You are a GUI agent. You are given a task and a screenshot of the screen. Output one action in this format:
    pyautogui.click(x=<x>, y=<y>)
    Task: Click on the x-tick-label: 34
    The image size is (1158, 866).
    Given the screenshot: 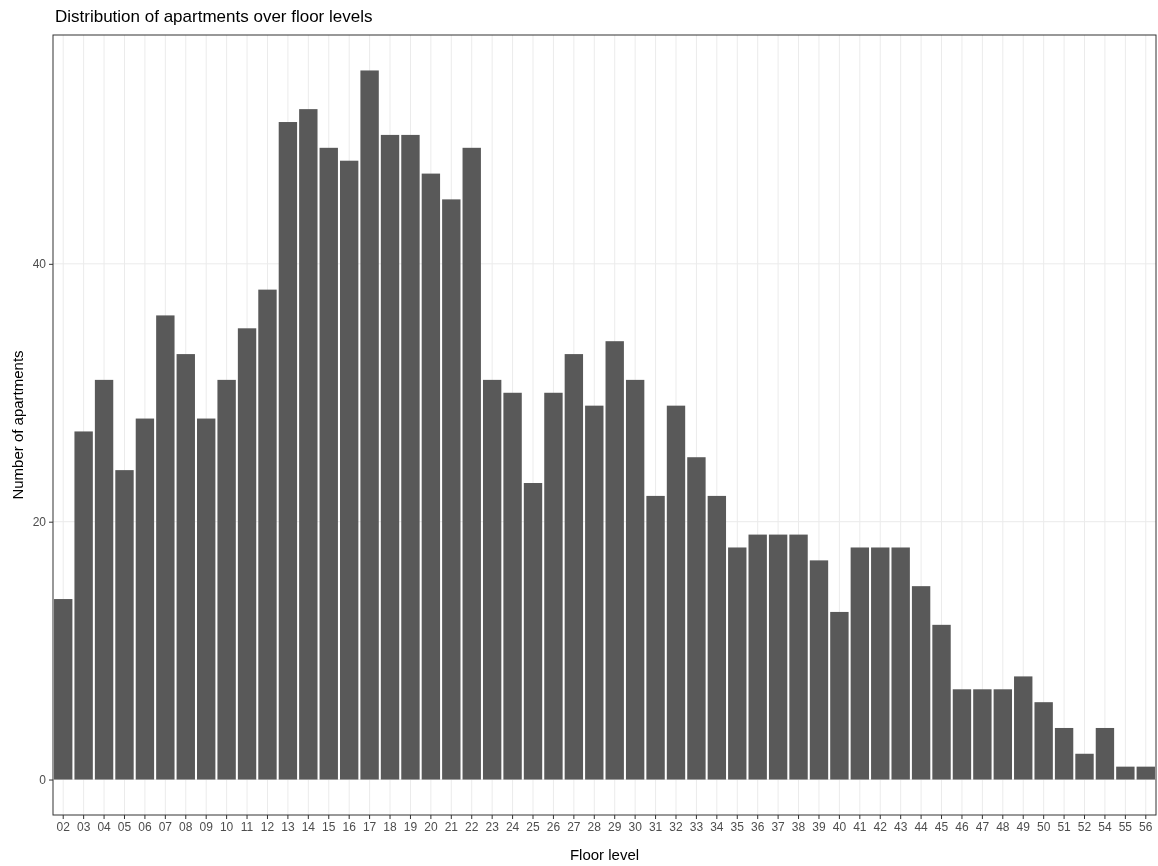 What is the action you would take?
    pyautogui.click(x=717, y=826)
    